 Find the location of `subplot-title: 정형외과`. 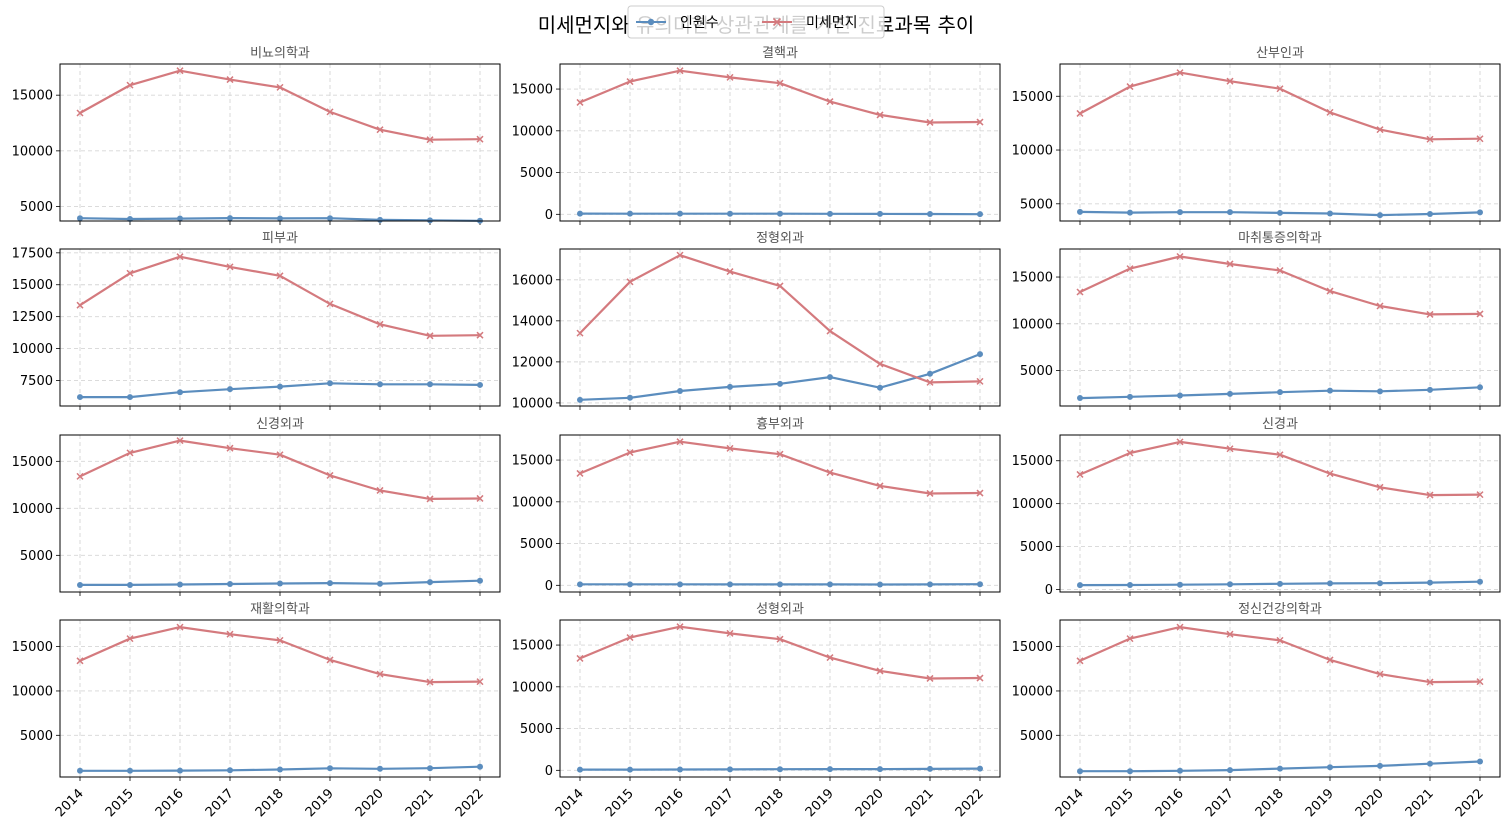

subplot-title: 정형외과 is located at coordinates (780, 238).